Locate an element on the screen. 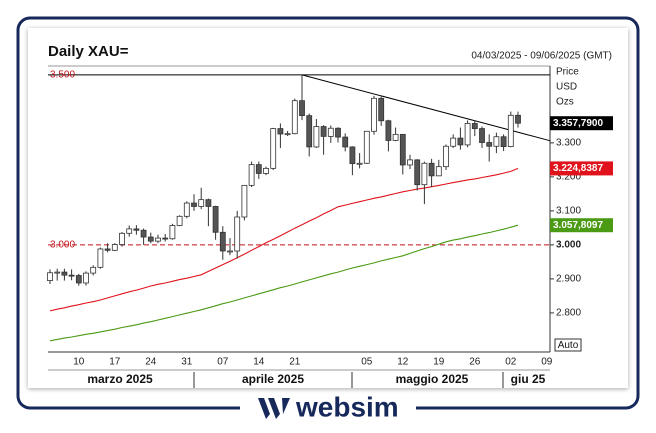 This screenshot has width=656, height=433. value-box-label: 3.057,8097 is located at coordinates (578, 225).